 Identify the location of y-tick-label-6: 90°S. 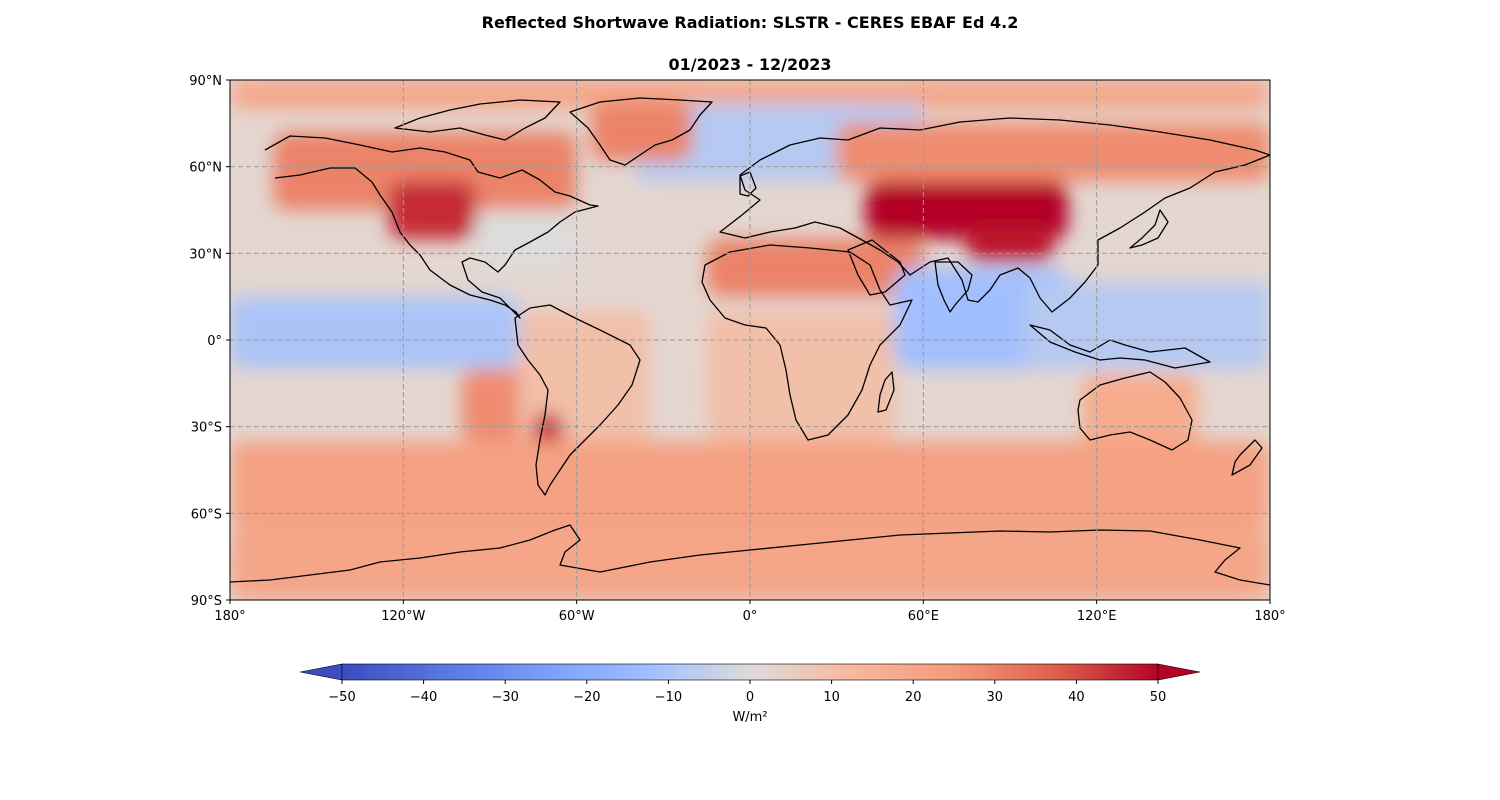
(206, 601).